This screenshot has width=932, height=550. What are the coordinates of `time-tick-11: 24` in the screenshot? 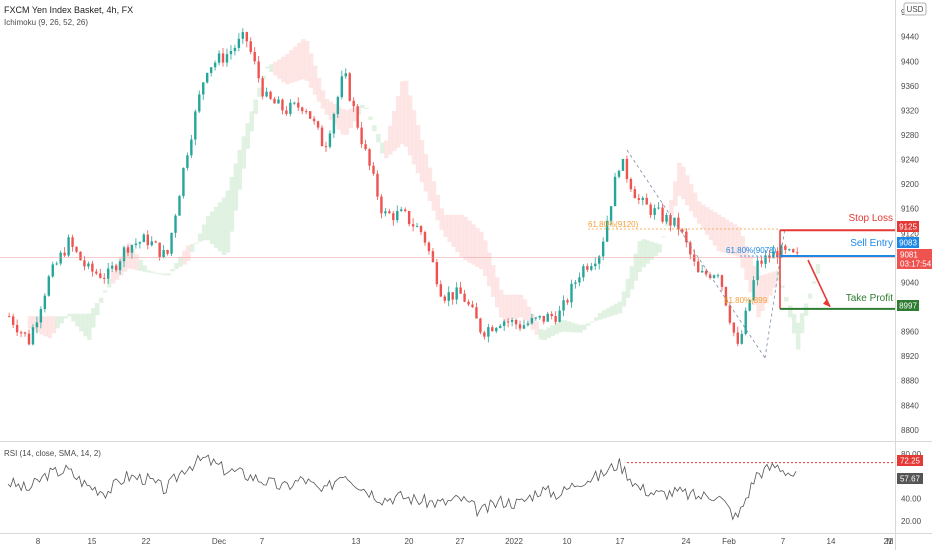 It's located at (686, 541).